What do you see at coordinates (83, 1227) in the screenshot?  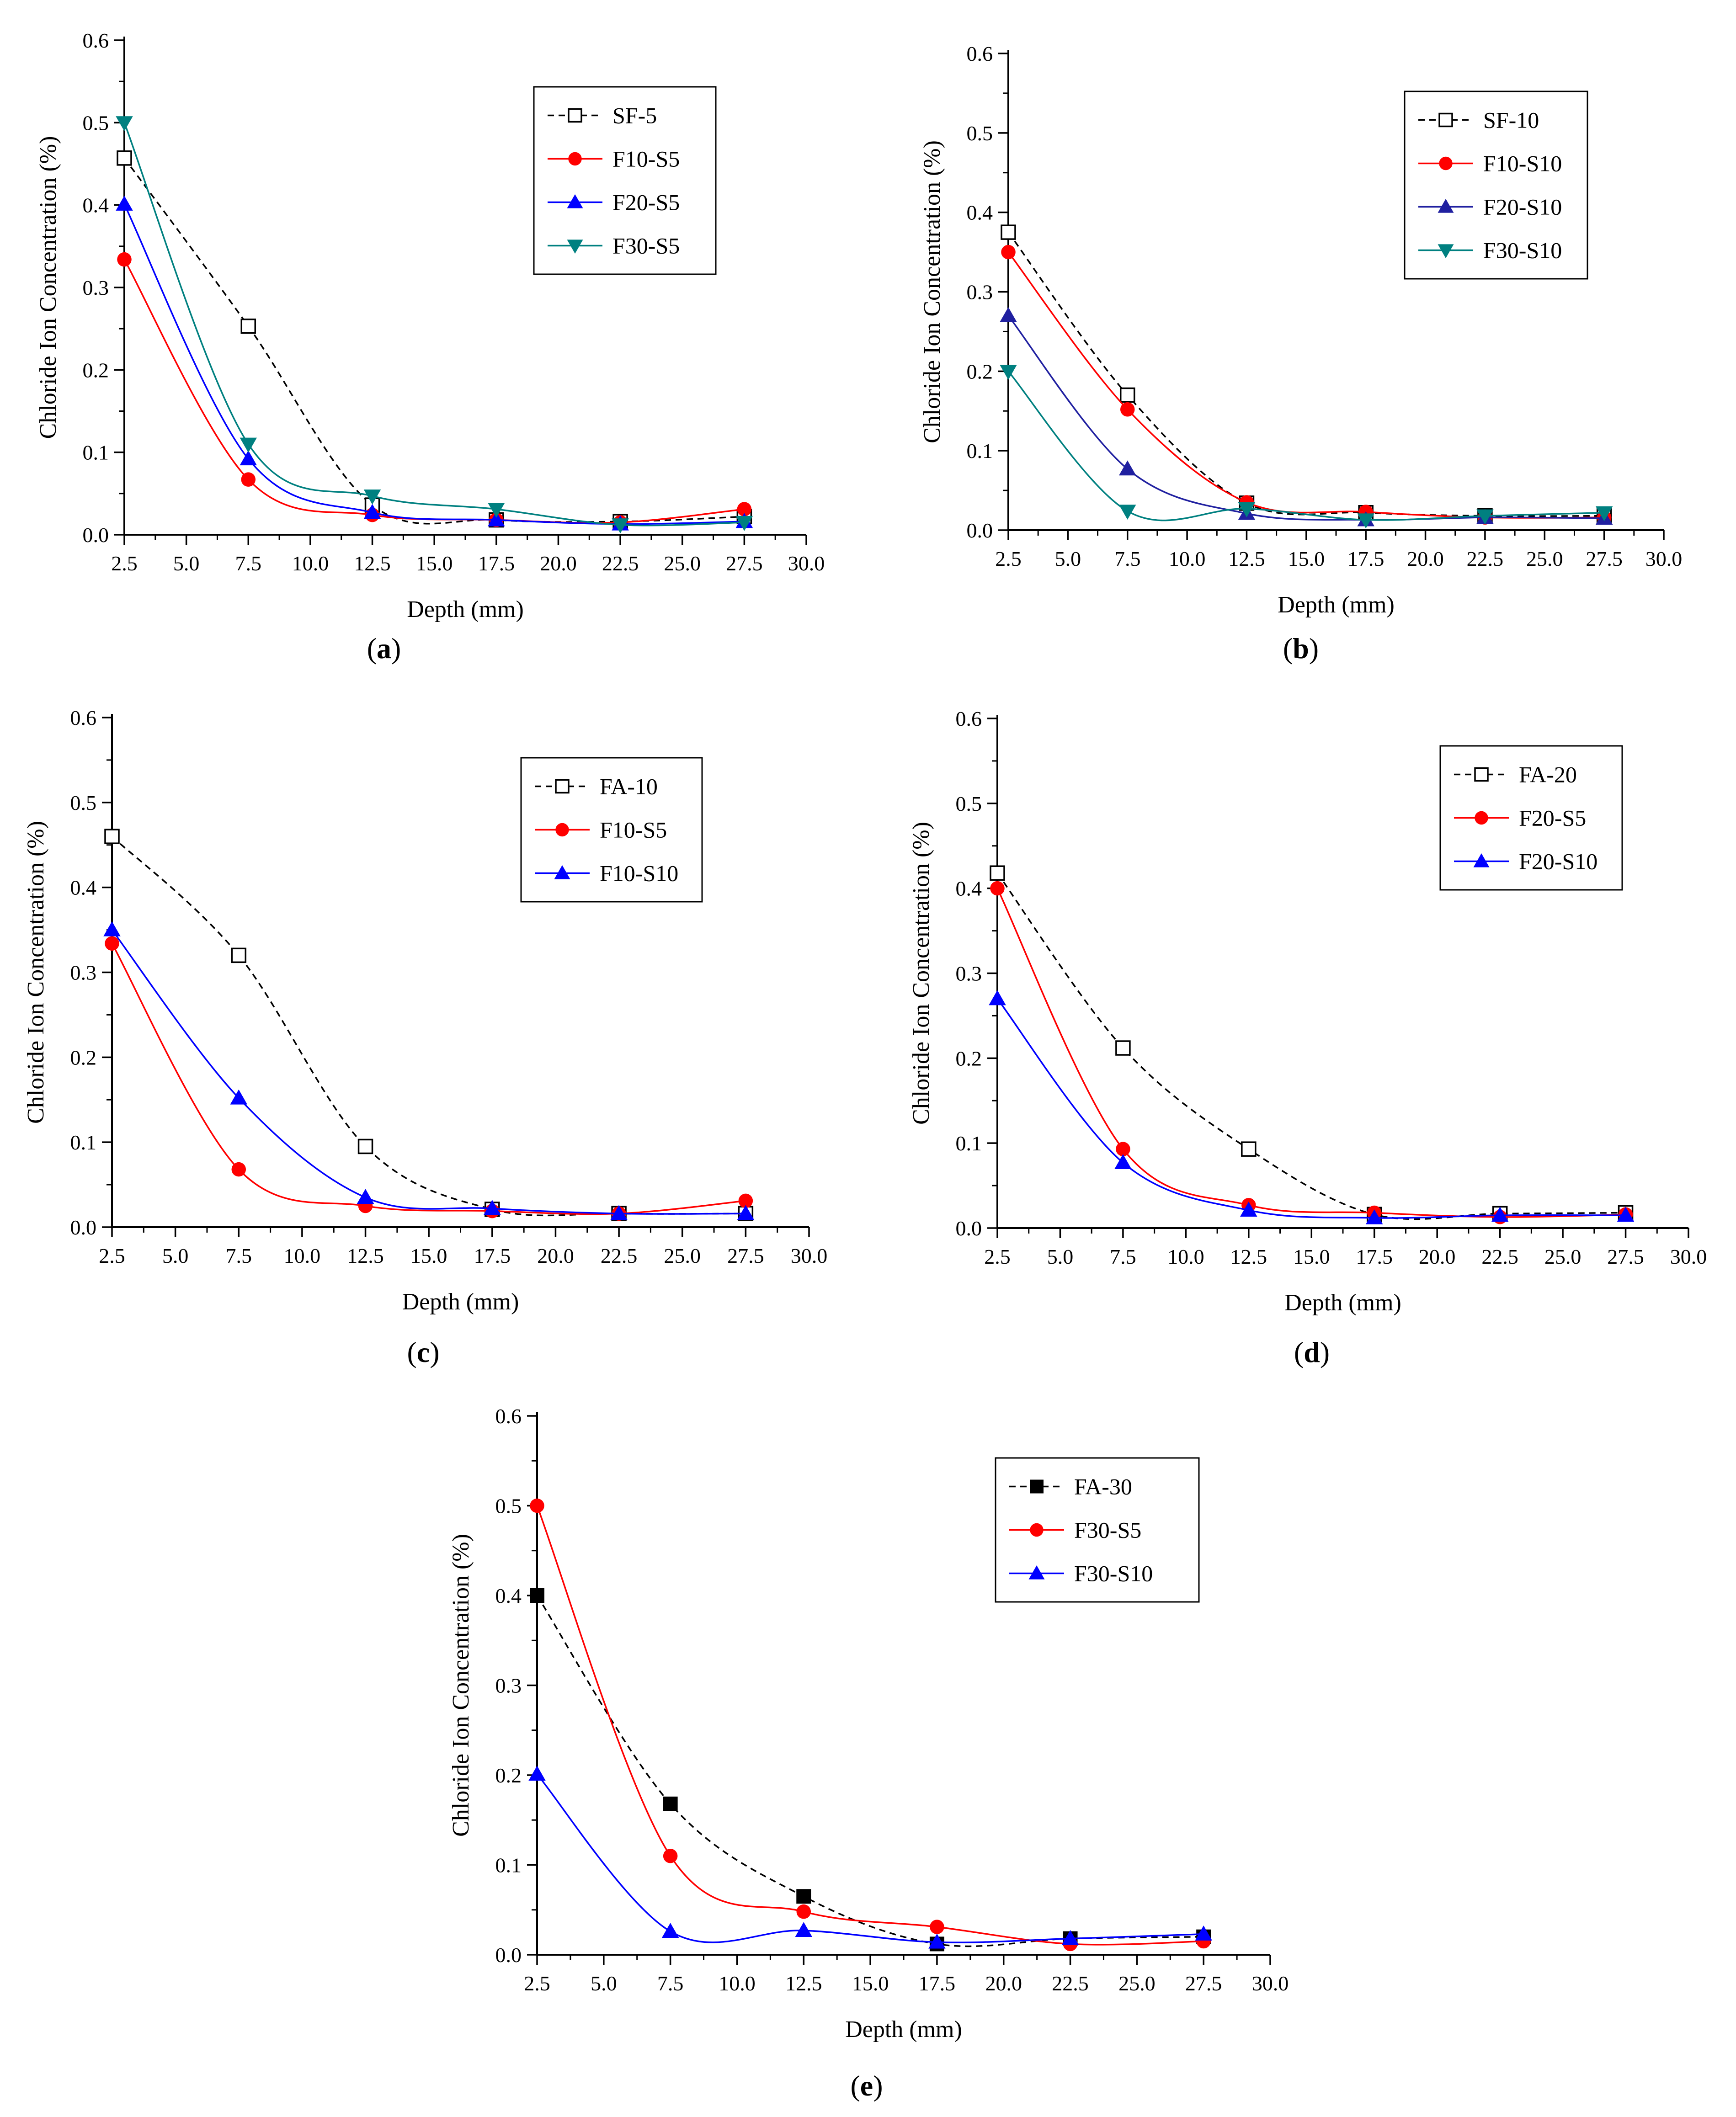 I see `y-tick-label: 0.0` at bounding box center [83, 1227].